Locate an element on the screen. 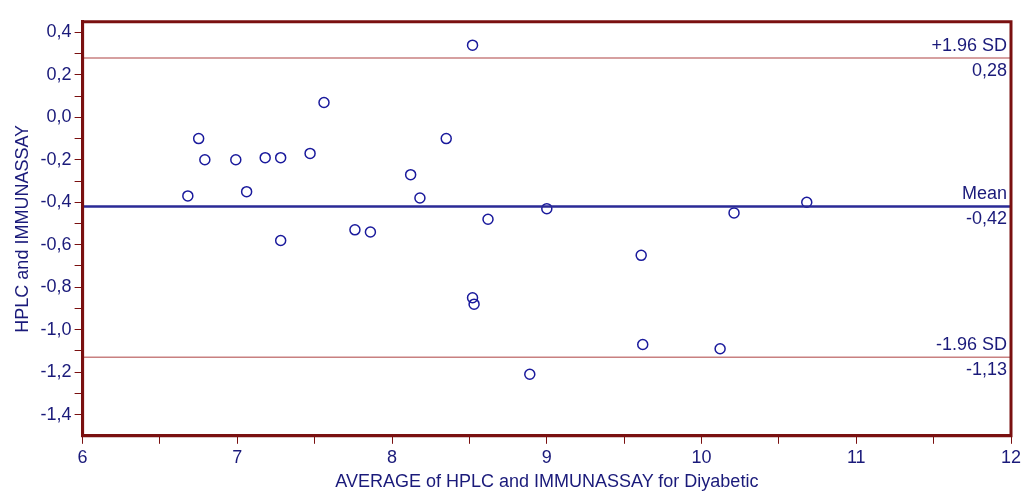 This screenshot has height=501, width=1033. y-tick-label: 0,0 is located at coordinates (59, 116).